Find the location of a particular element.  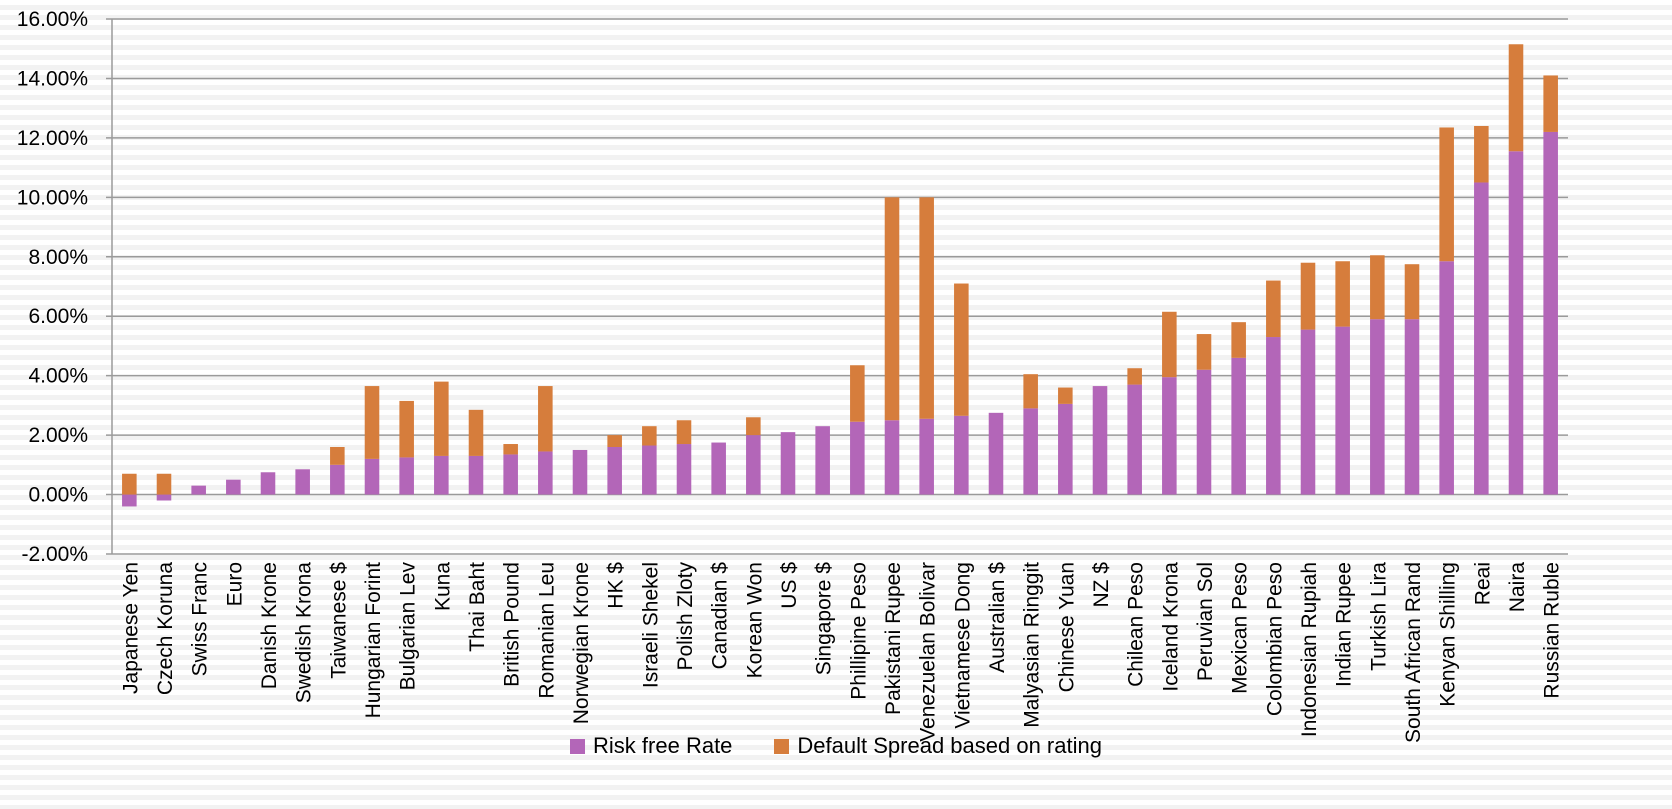

y-tick-label: 0.00% is located at coordinates (58, 495).